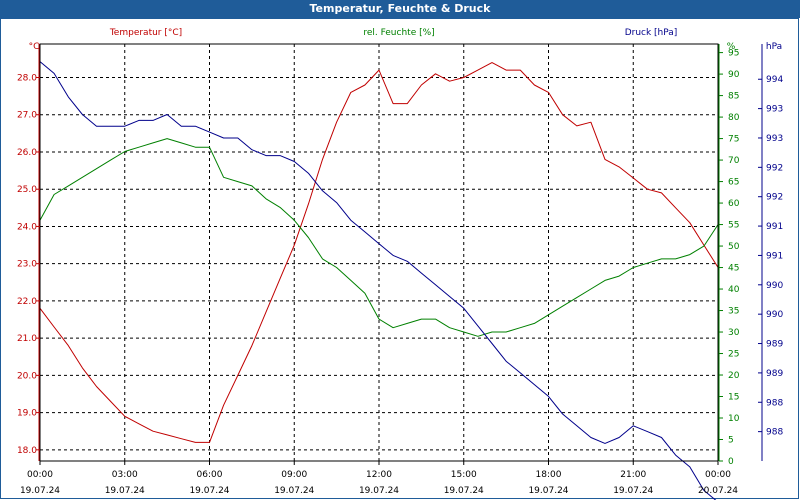 This screenshot has height=500, width=800. Describe the element at coordinates (734, 118) in the screenshot. I see `humidity-tick-label: 80` at that location.